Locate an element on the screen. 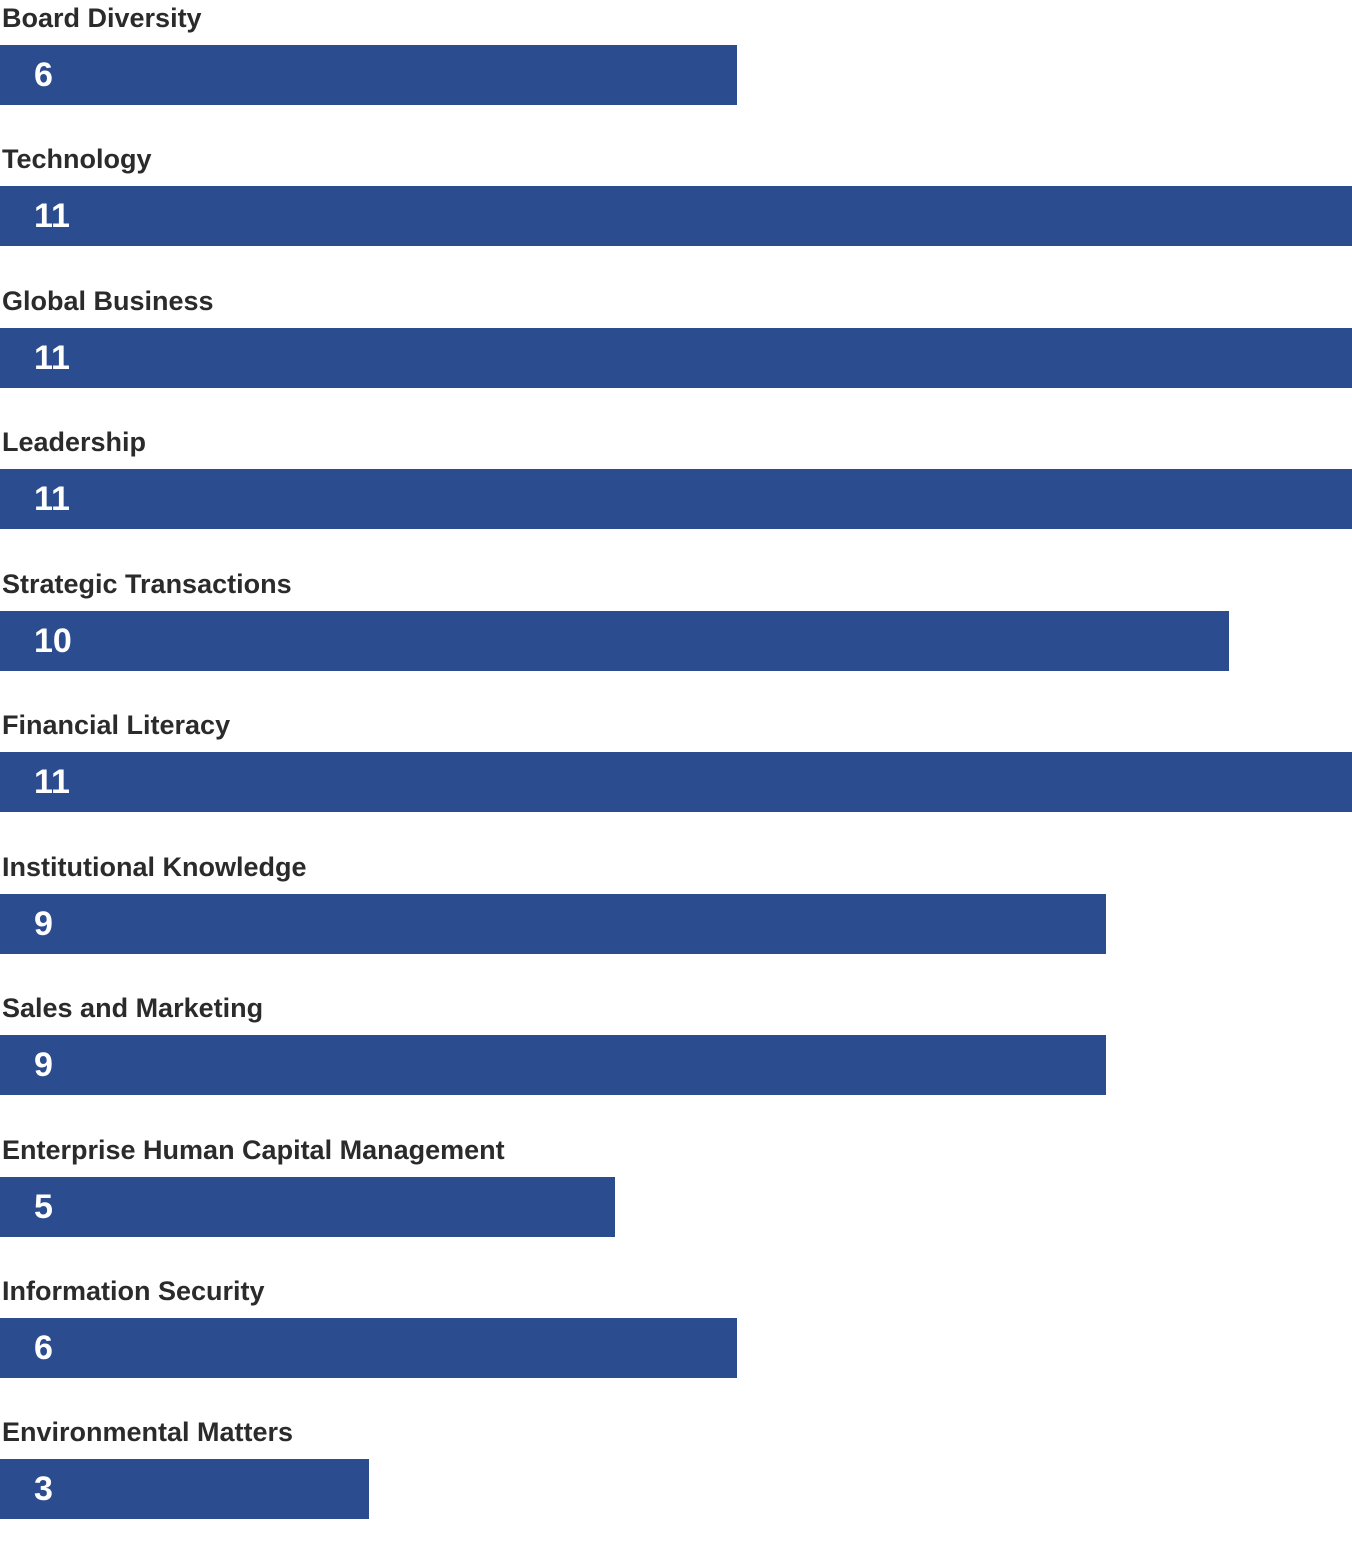 The height and width of the screenshot is (1556, 1352). bar-value-label: 10 is located at coordinates (53, 640).